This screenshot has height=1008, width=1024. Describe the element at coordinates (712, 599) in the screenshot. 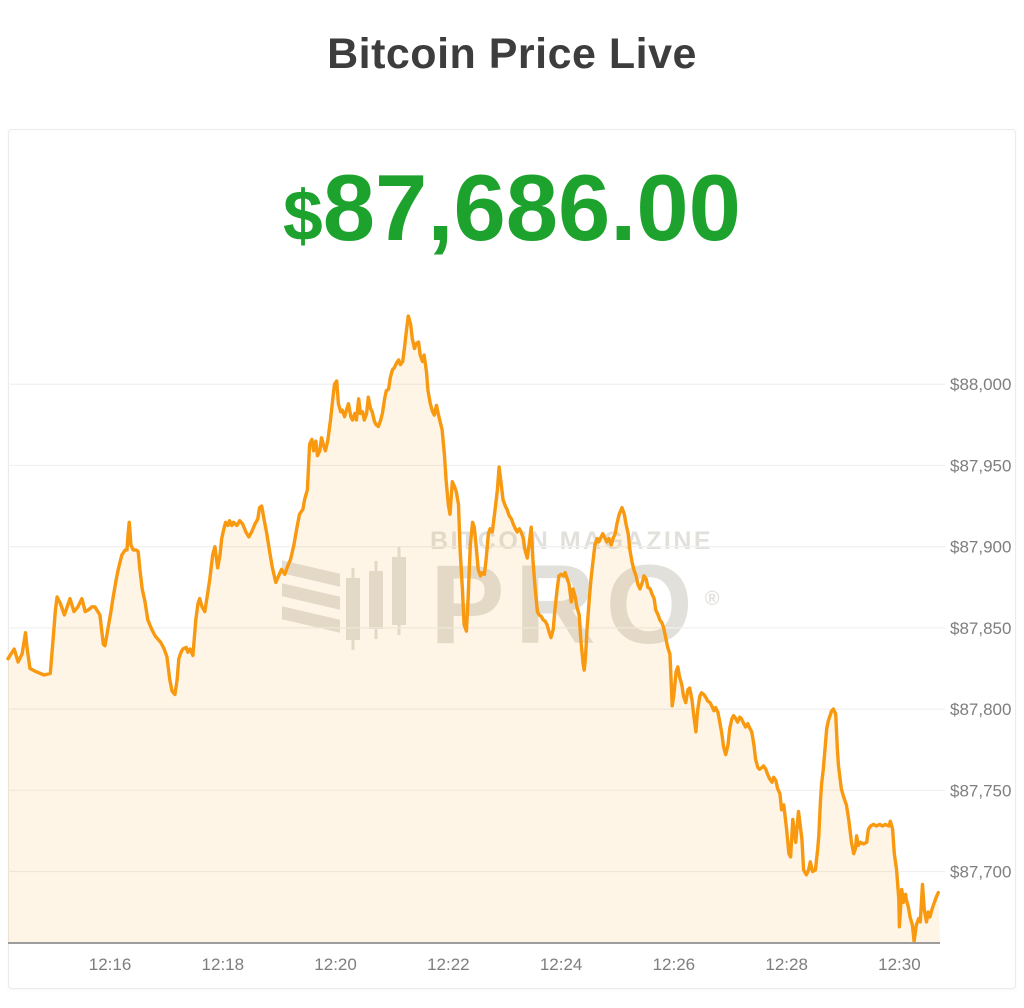

I see `registered-mark: ®` at that location.